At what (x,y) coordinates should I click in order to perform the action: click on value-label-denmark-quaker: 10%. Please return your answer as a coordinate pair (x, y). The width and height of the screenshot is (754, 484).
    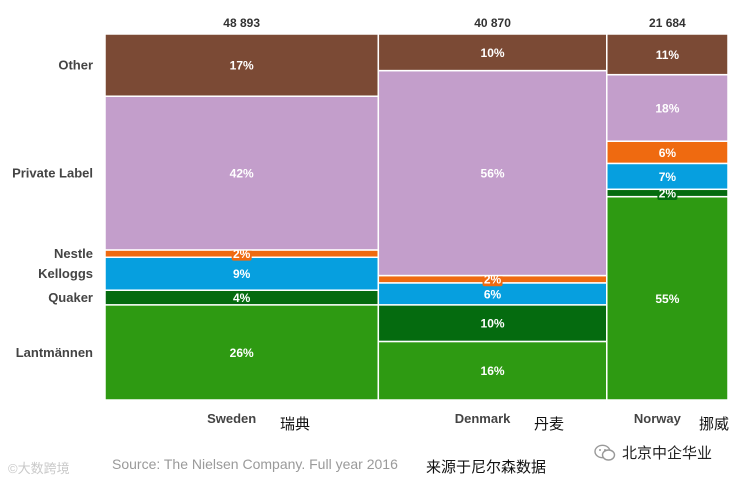
    Looking at the image, I should click on (493, 324).